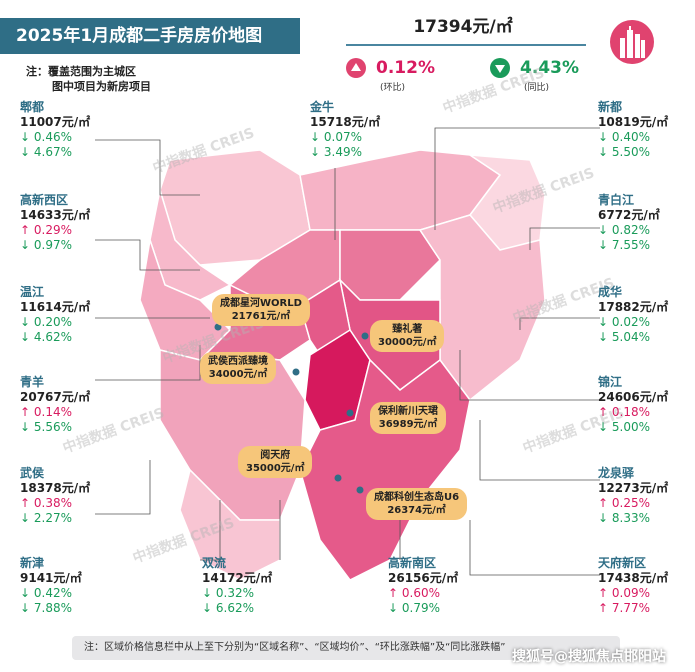 The image size is (695, 672). Describe the element at coordinates (230, 524) in the screenshot. I see `region-xinjin` at that location.